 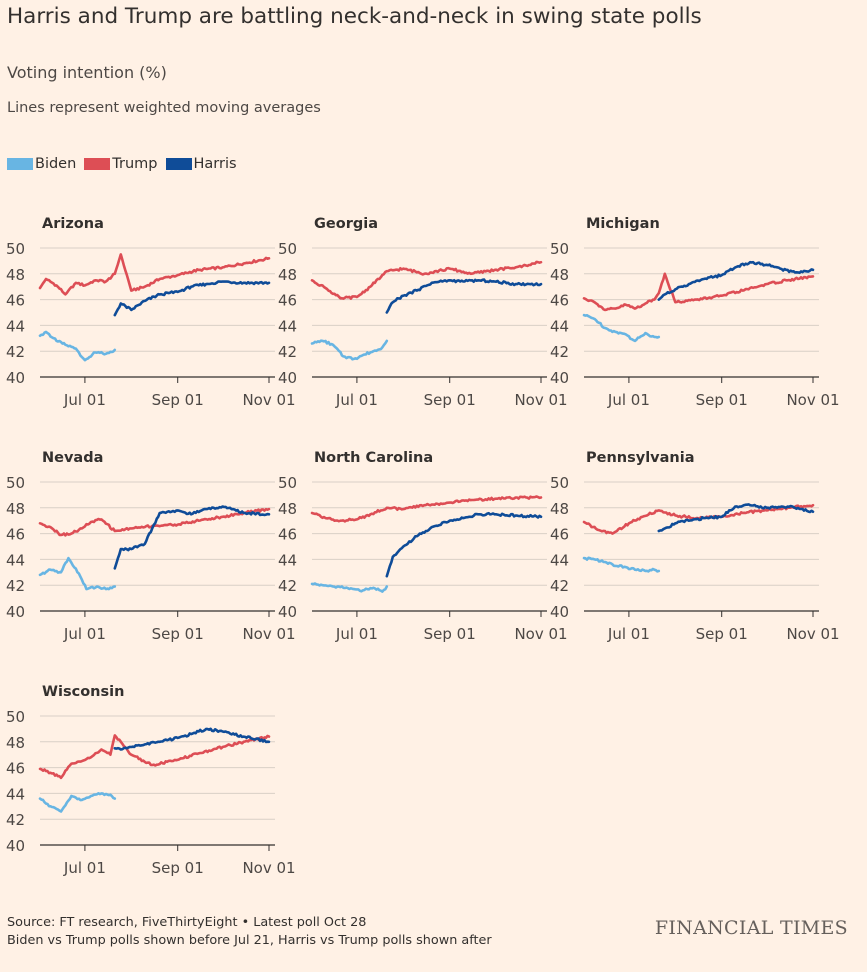 What do you see at coordinates (751, 928) in the screenshot?
I see `ft-logo: FINANCIAL TIMES` at bounding box center [751, 928].